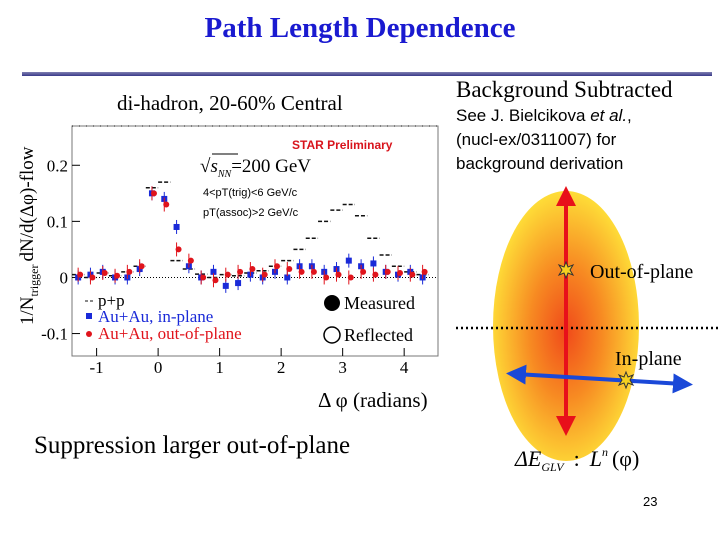 The height and width of the screenshot is (540, 720). I want to click on formula-sub: GLV, so click(553, 467).